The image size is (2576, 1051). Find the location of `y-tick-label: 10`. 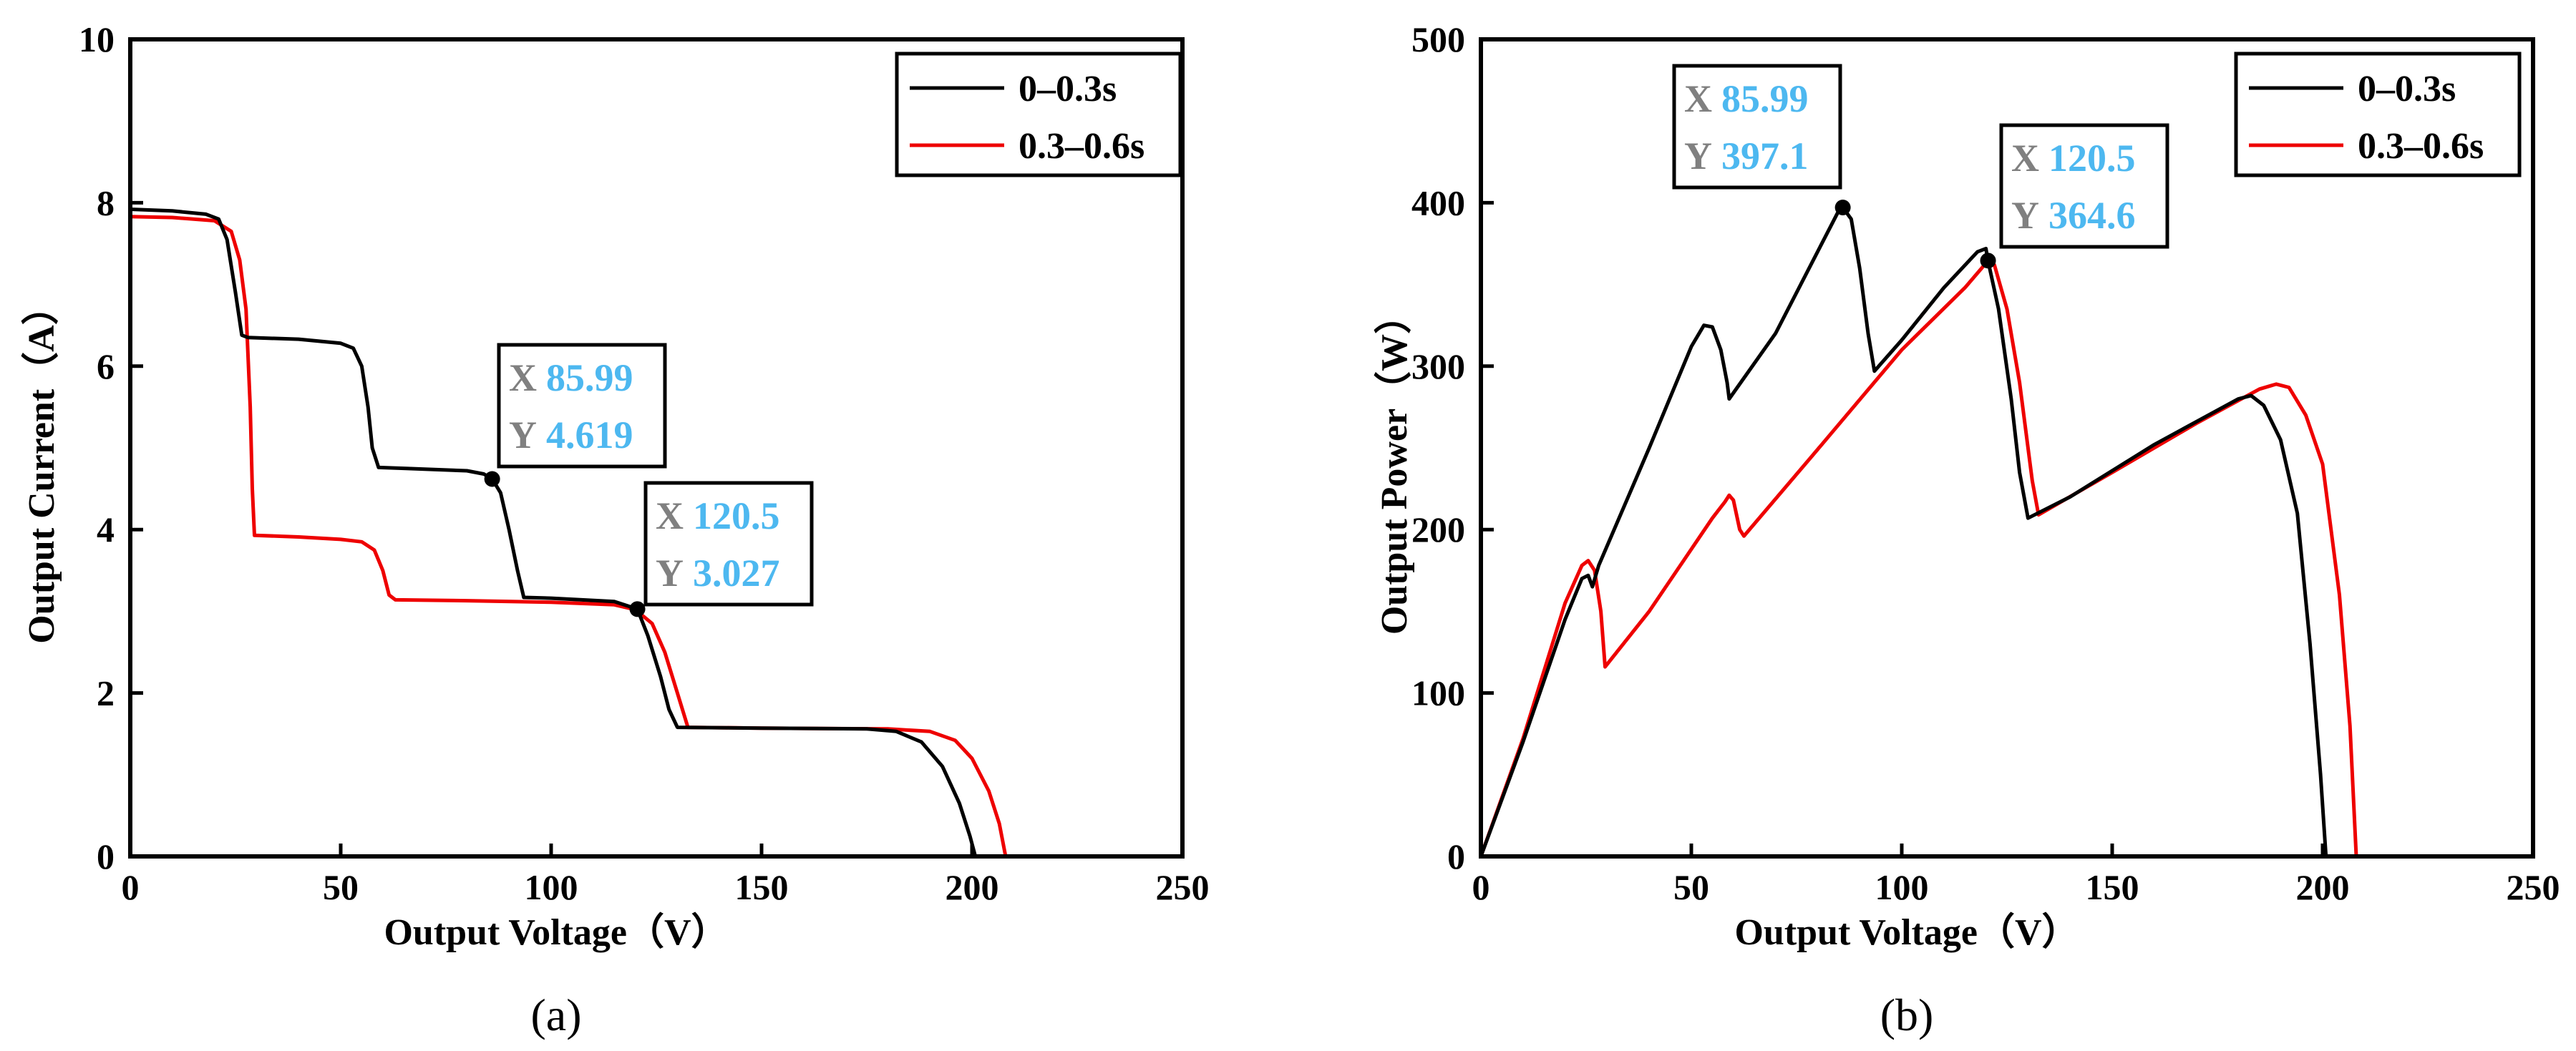

y-tick-label: 10 is located at coordinates (97, 39).